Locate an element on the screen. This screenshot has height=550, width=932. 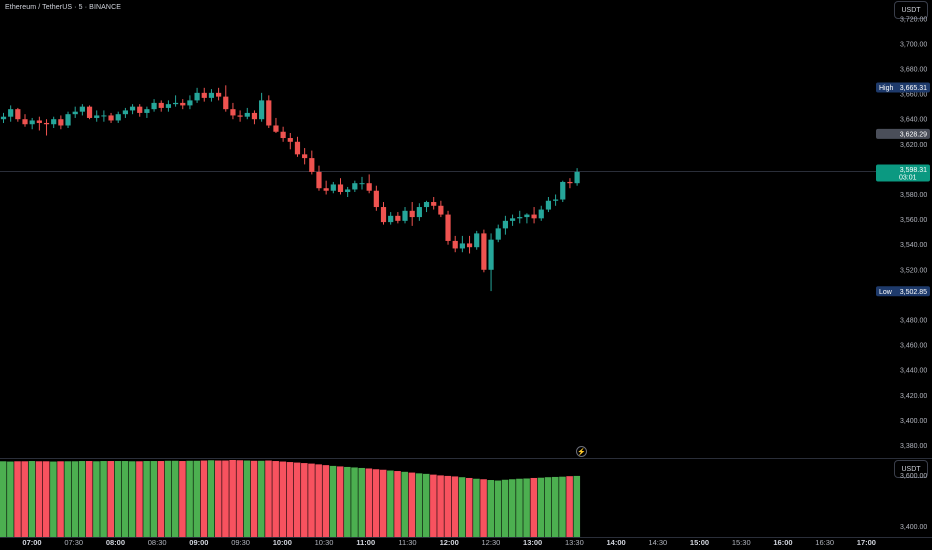
time-axis-label: 08:00 is located at coordinates (115, 542).